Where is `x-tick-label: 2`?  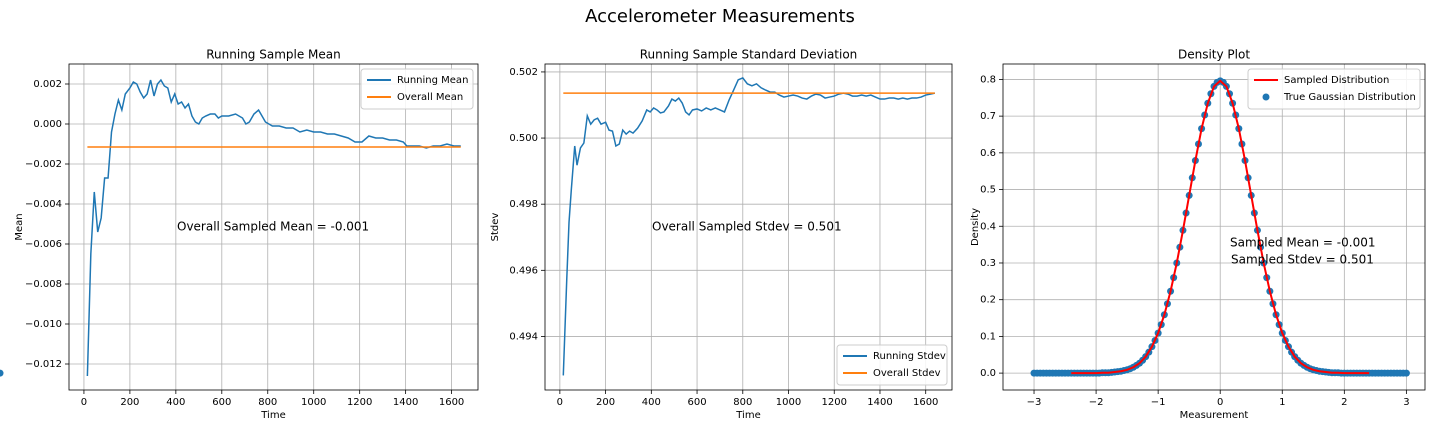 x-tick-label: 2 is located at coordinates (1344, 402).